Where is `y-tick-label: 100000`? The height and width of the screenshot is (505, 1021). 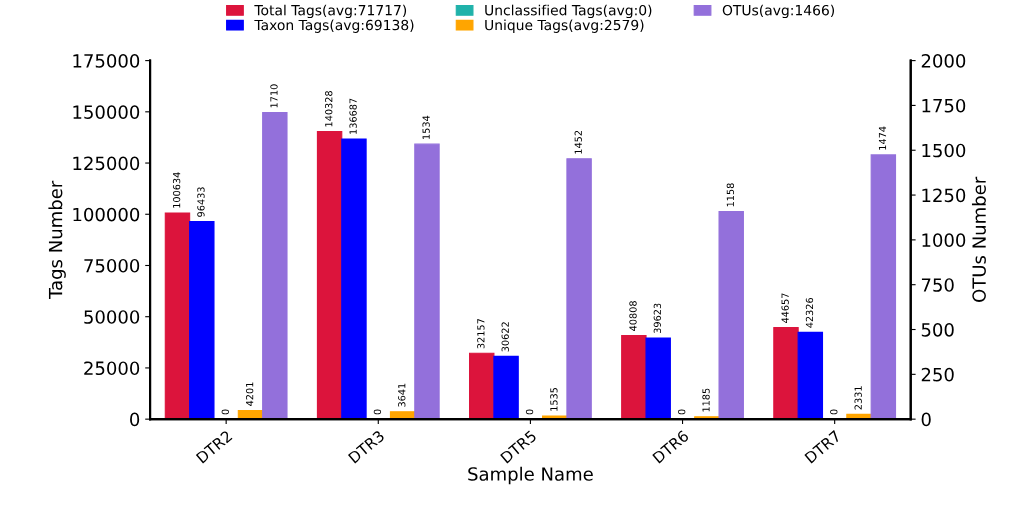
y-tick-label: 100000 is located at coordinates (106, 214).